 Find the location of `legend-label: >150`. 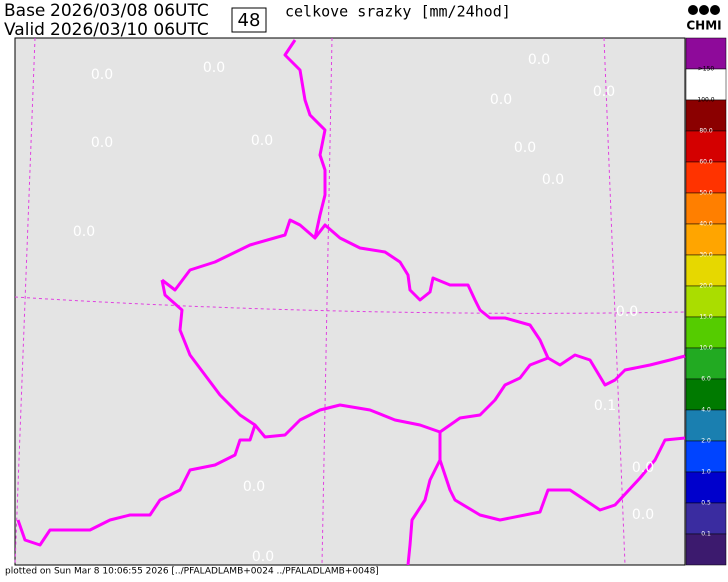

legend-label: >150 is located at coordinates (706, 69).